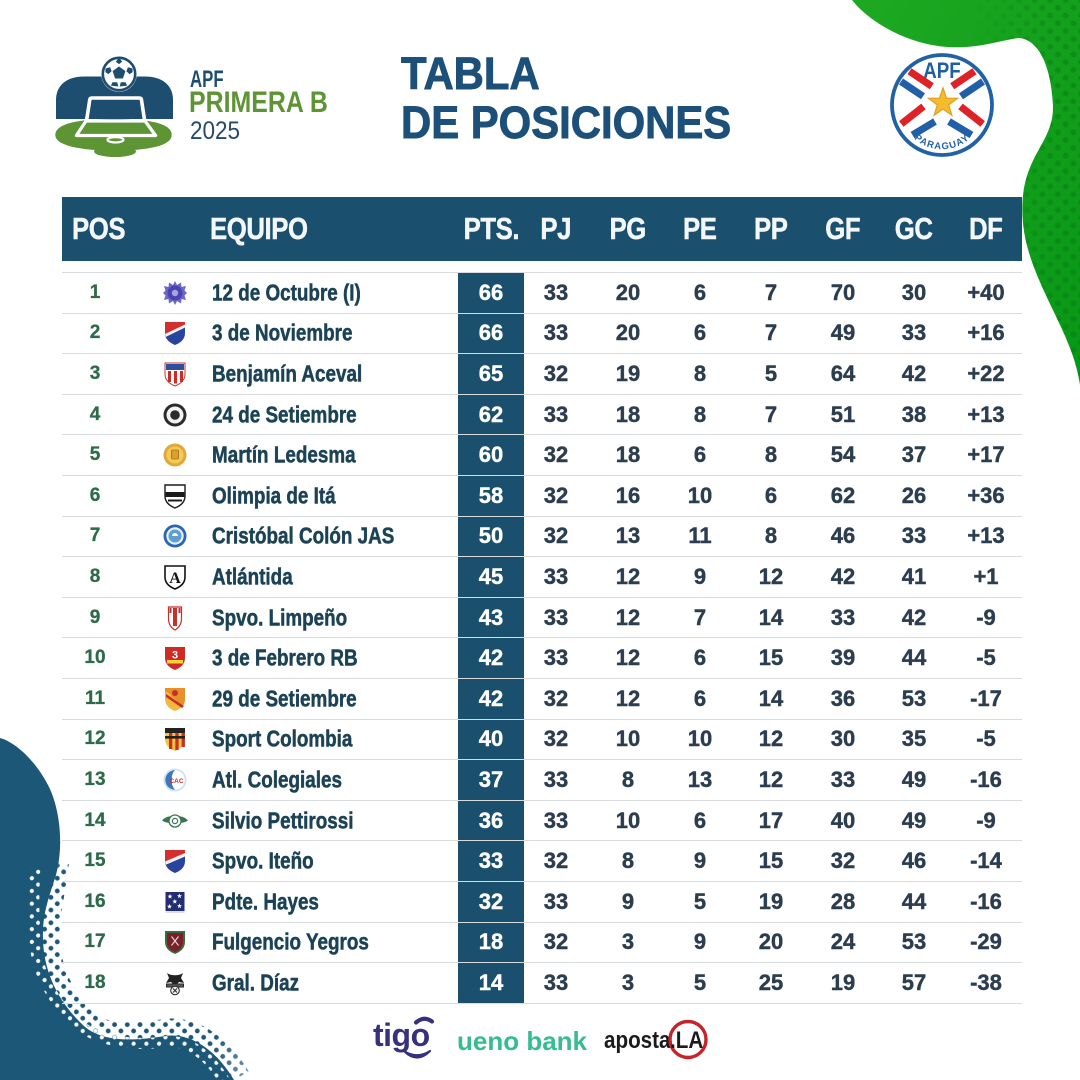  What do you see at coordinates (175, 656) in the screenshot?
I see `svg-text: 3` at bounding box center [175, 656].